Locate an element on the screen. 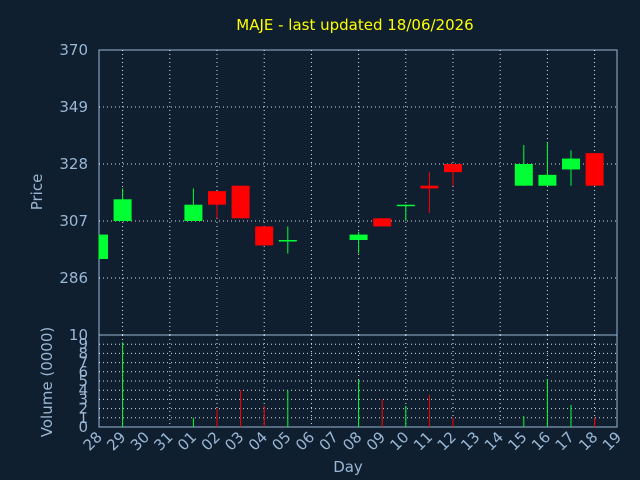  volume-axis-label: Volume (0000) is located at coordinates (47, 382).